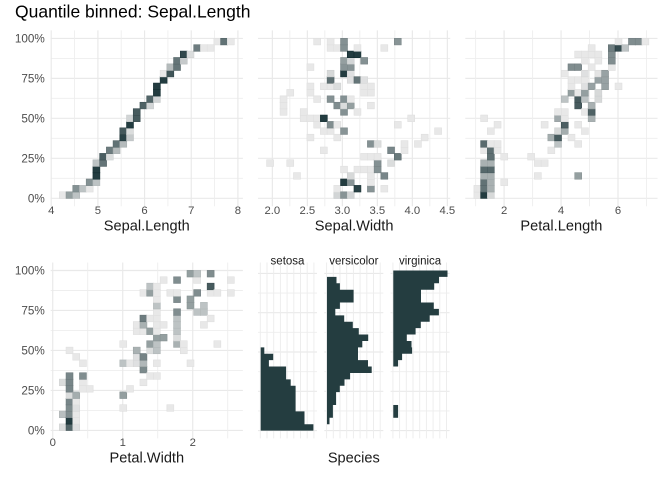 The image size is (672, 485). I want to click on svg-text: 2.5, so click(307, 211).